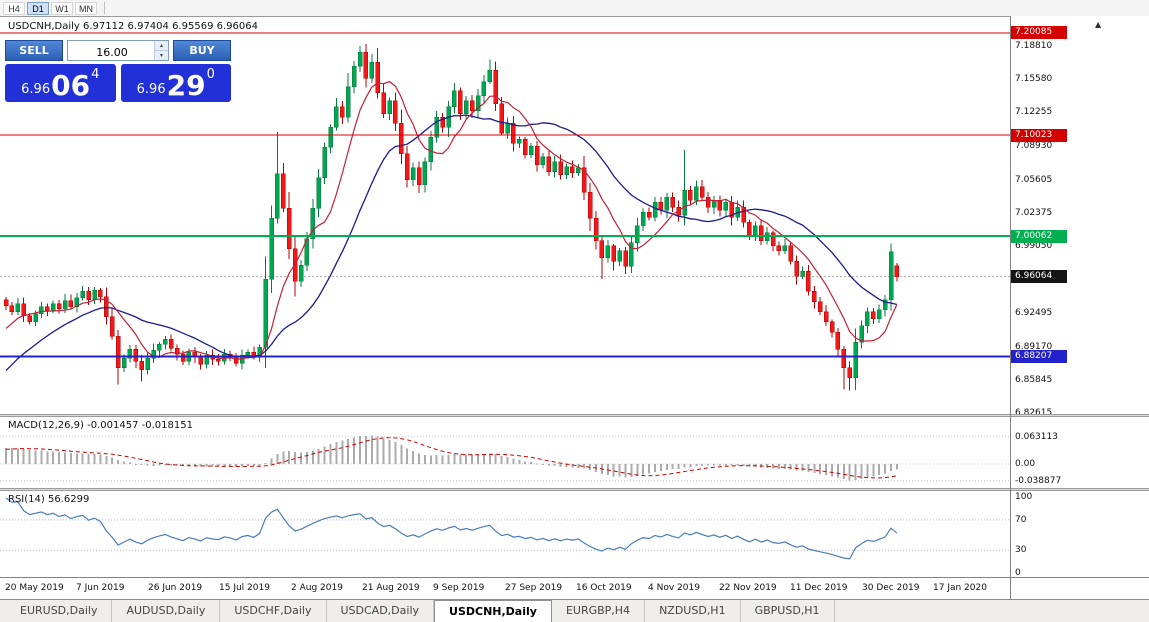 The width and height of the screenshot is (1149, 622). Describe the element at coordinates (1039, 356) in the screenshot. I see `price-level-tag: 6.88207` at that location.